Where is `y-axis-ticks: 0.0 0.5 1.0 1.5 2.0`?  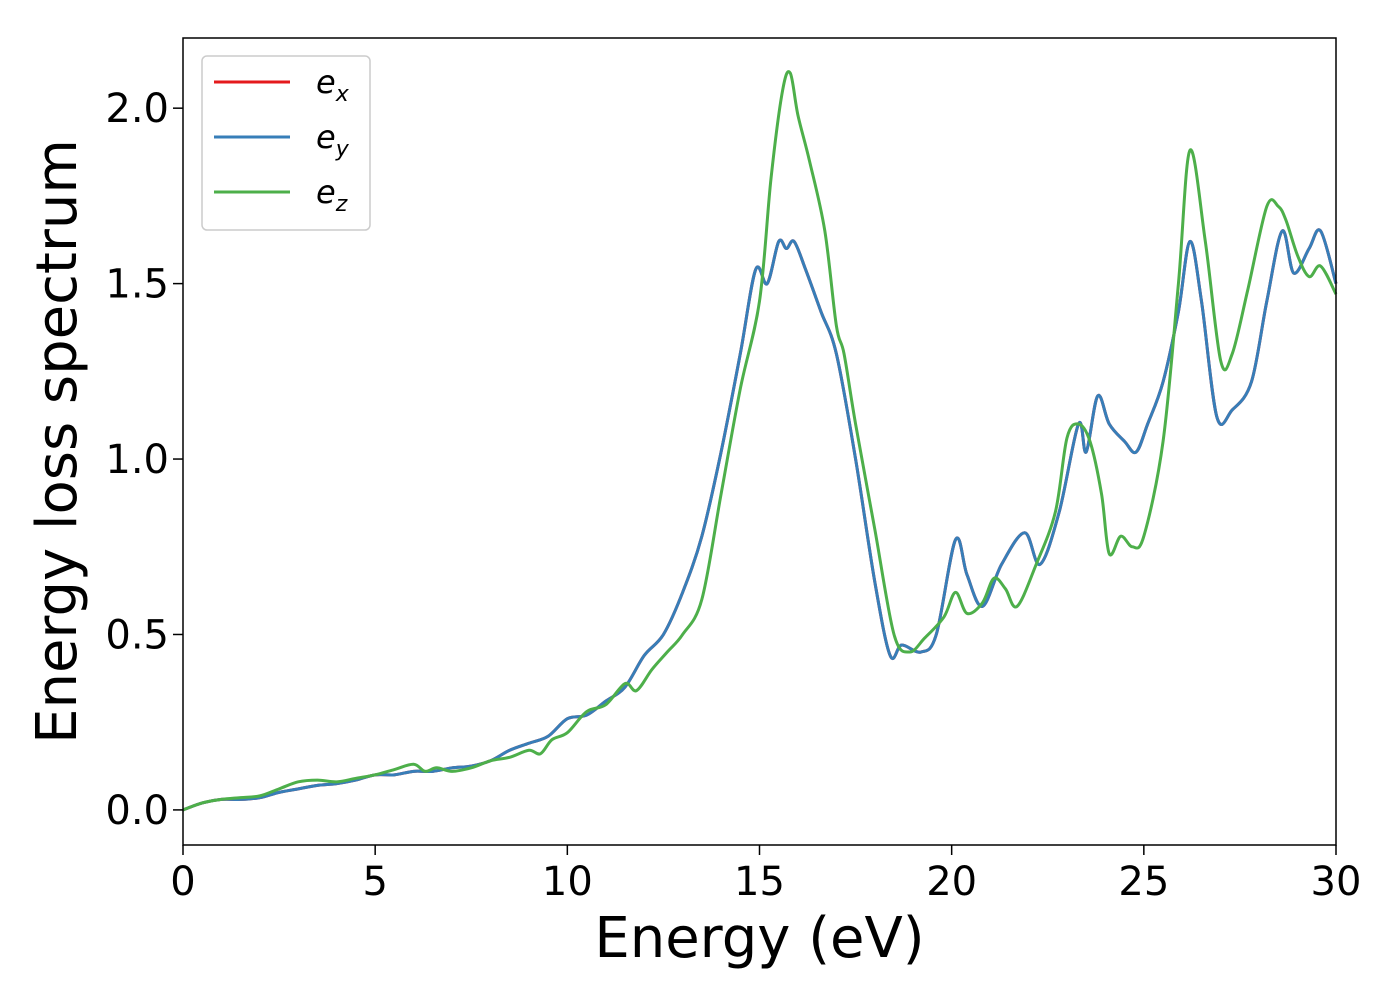
y-axis-ticks: 0.0 0.5 1.0 1.5 2.0 is located at coordinates (144, 460).